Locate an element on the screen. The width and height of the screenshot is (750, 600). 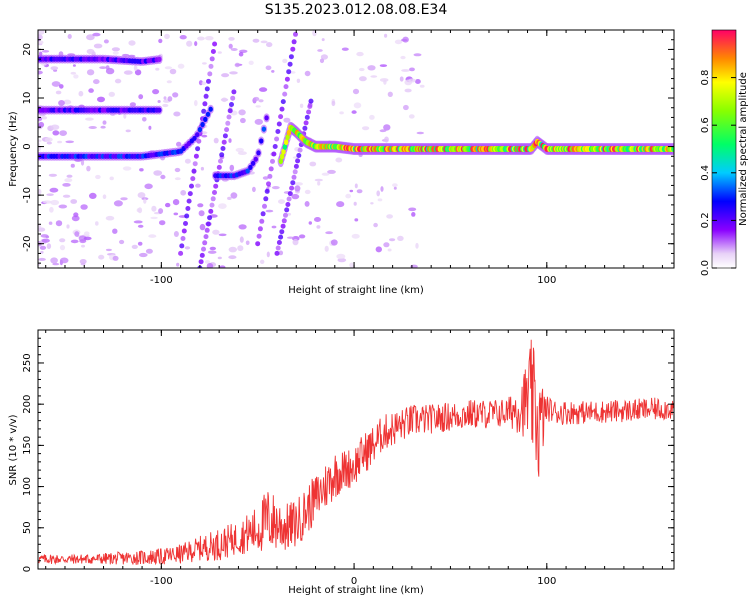
snr-y-axis-label: SNR (10 * v/v) is located at coordinates (13, 449).